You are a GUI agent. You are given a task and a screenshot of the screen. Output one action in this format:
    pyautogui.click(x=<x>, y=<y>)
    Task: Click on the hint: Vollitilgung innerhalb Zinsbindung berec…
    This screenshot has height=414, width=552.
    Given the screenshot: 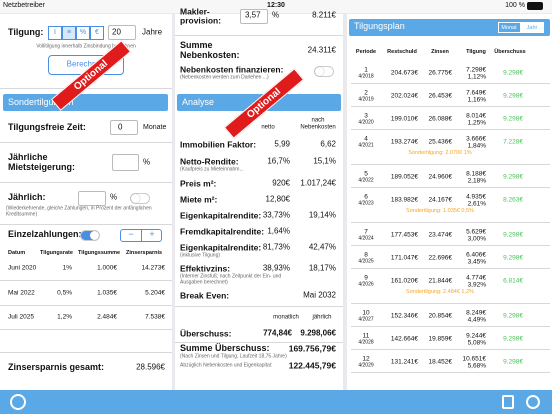 What is the action you would take?
    pyautogui.click(x=86, y=46)
    